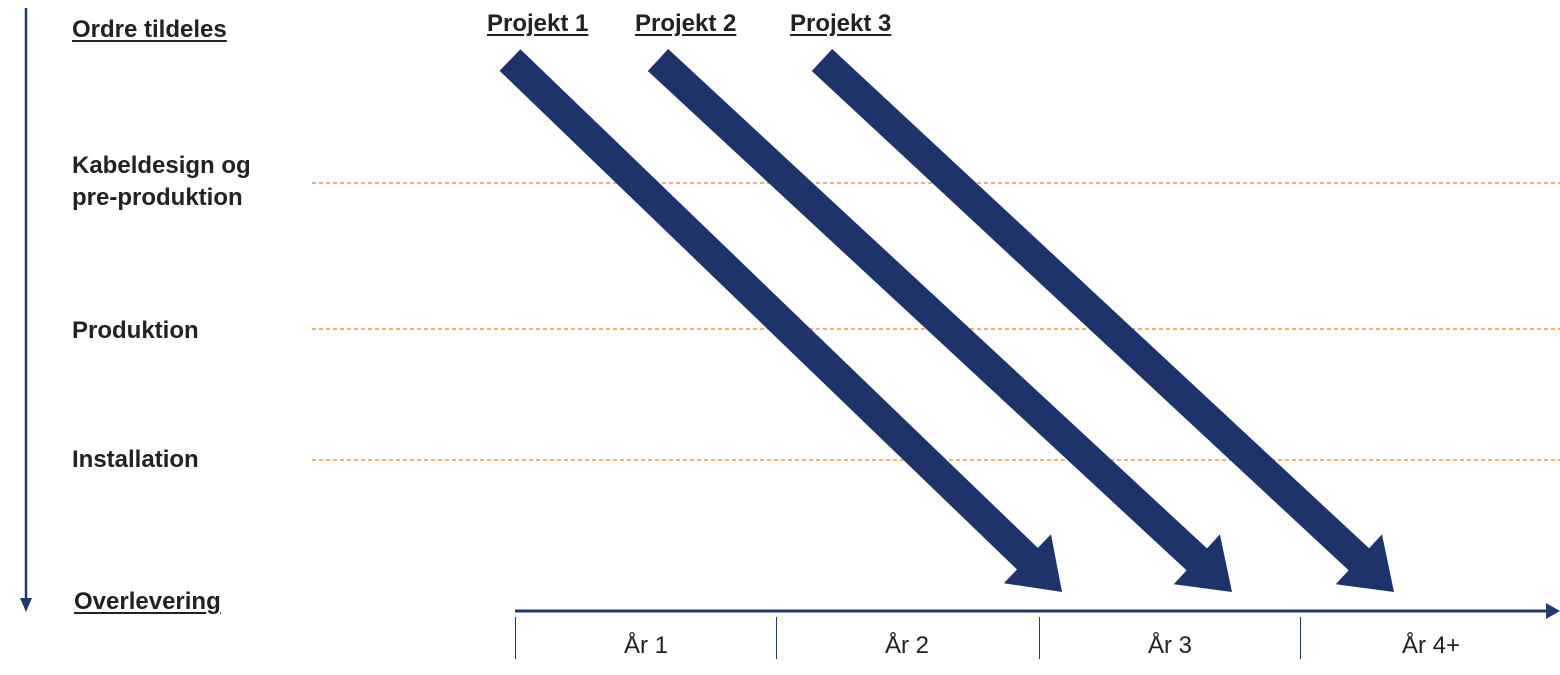 The height and width of the screenshot is (675, 1560). Describe the element at coordinates (1553, 611) in the screenshot. I see `timeline-arrowhead` at that location.